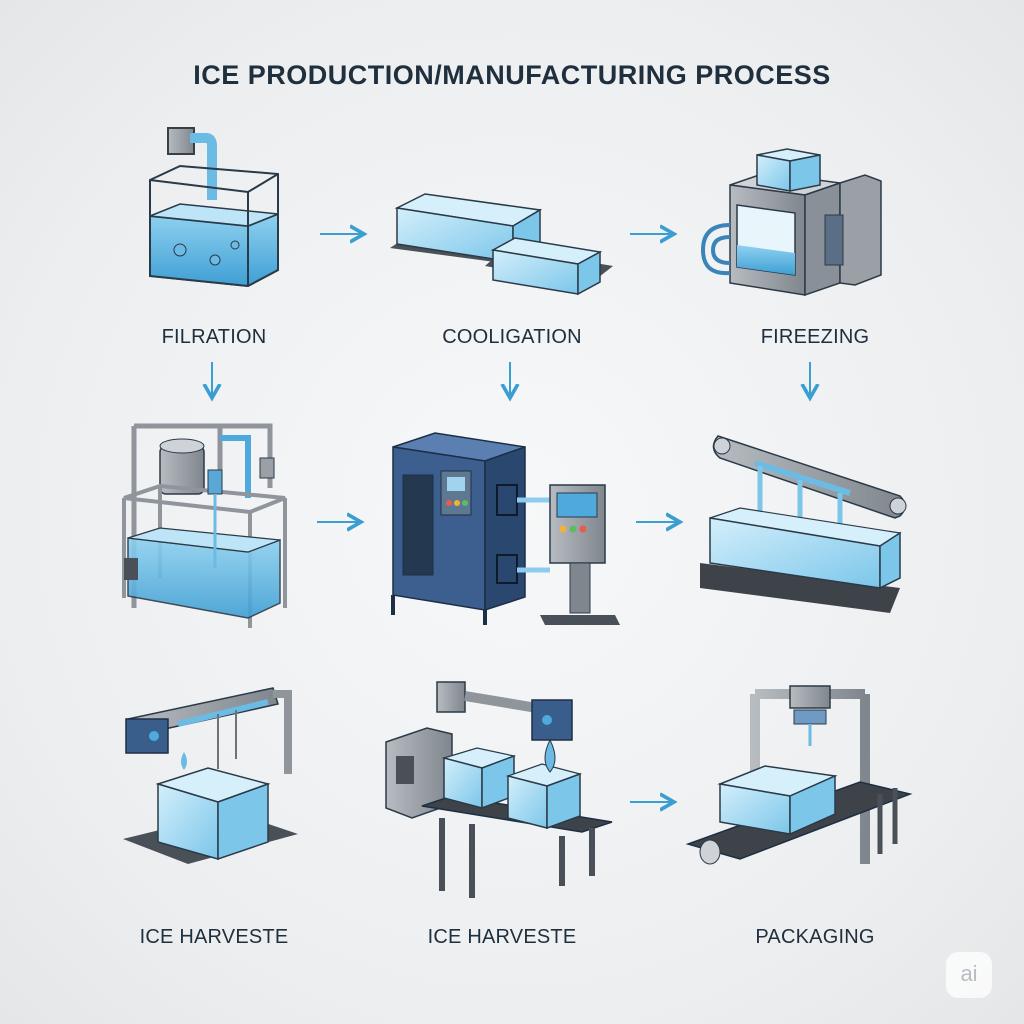  Describe the element at coordinates (214, 207) in the screenshot. I see `water-tank-icon` at that location.